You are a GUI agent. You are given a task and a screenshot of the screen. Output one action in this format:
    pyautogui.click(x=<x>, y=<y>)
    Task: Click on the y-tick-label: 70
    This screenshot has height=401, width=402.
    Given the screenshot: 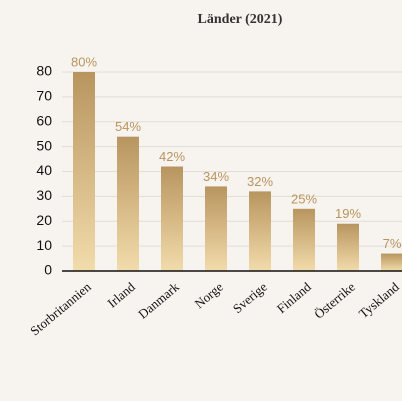 What is the action you would take?
    pyautogui.click(x=44, y=96)
    